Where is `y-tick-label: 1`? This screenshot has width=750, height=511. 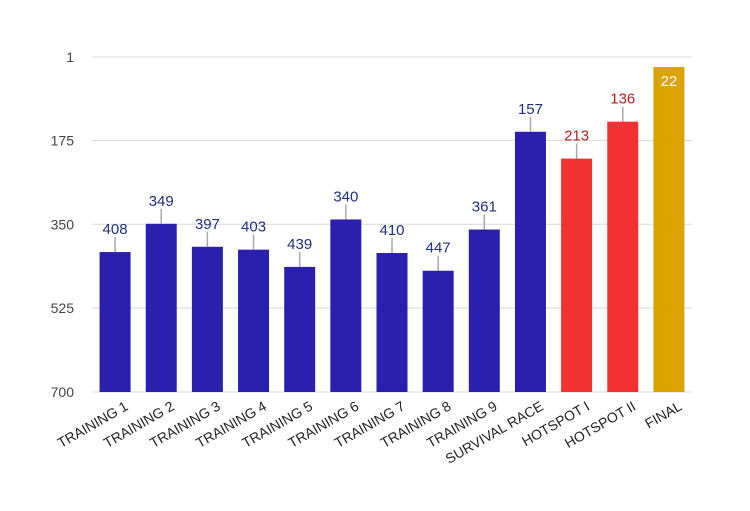
y-tick-label: 1 is located at coordinates (70, 57).